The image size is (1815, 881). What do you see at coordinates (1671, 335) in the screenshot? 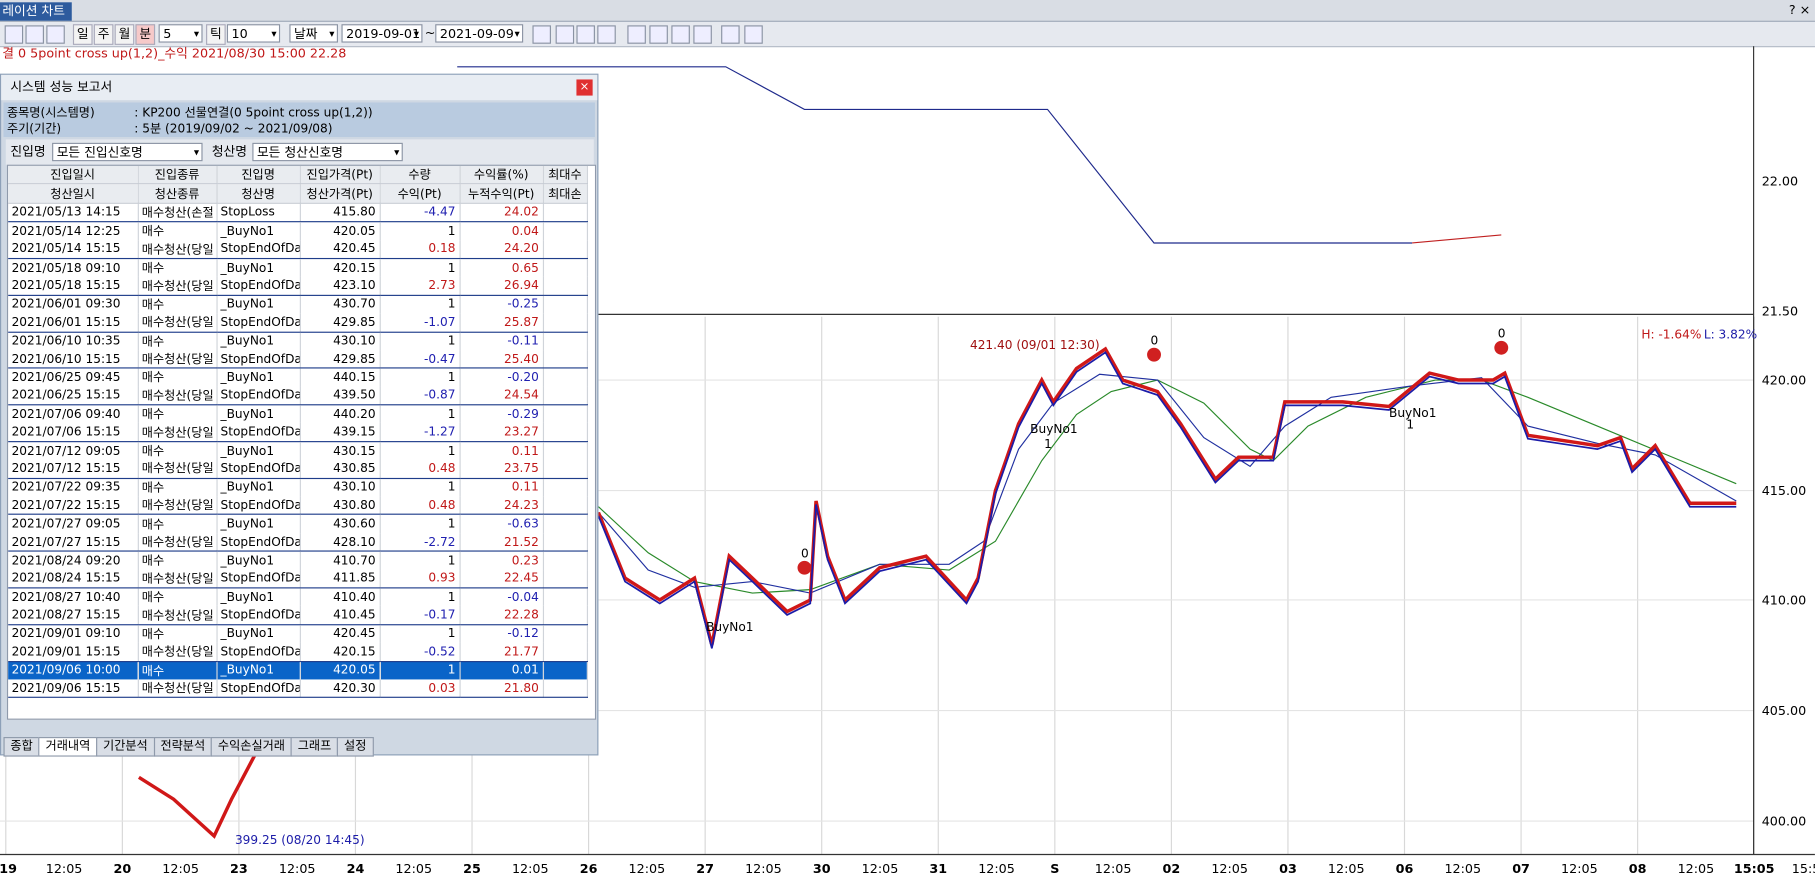
I see `high-percent: H: -1.64%` at bounding box center [1671, 335].